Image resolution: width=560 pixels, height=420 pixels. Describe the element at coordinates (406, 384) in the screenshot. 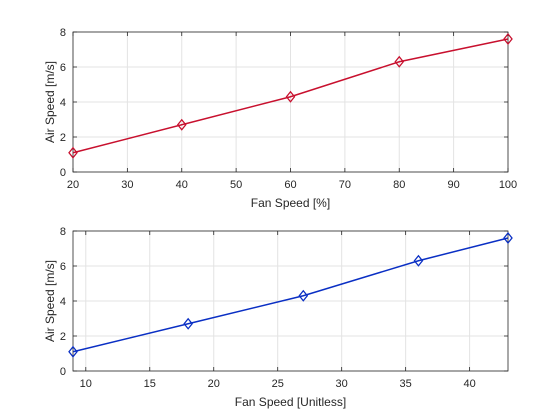

I see `x-tick-label: 35` at that location.